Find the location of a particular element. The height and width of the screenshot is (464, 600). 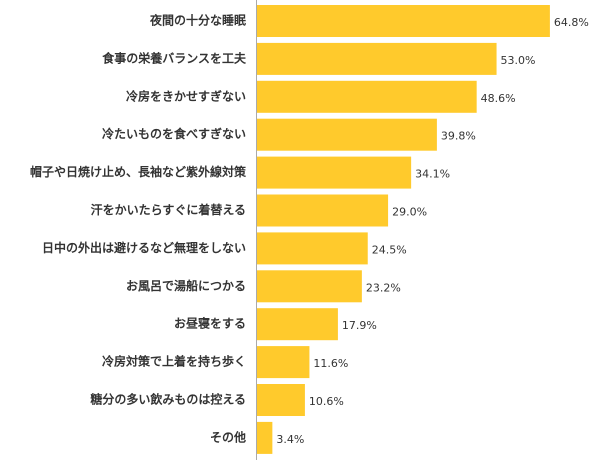

value-label: 29.0% is located at coordinates (409, 212).